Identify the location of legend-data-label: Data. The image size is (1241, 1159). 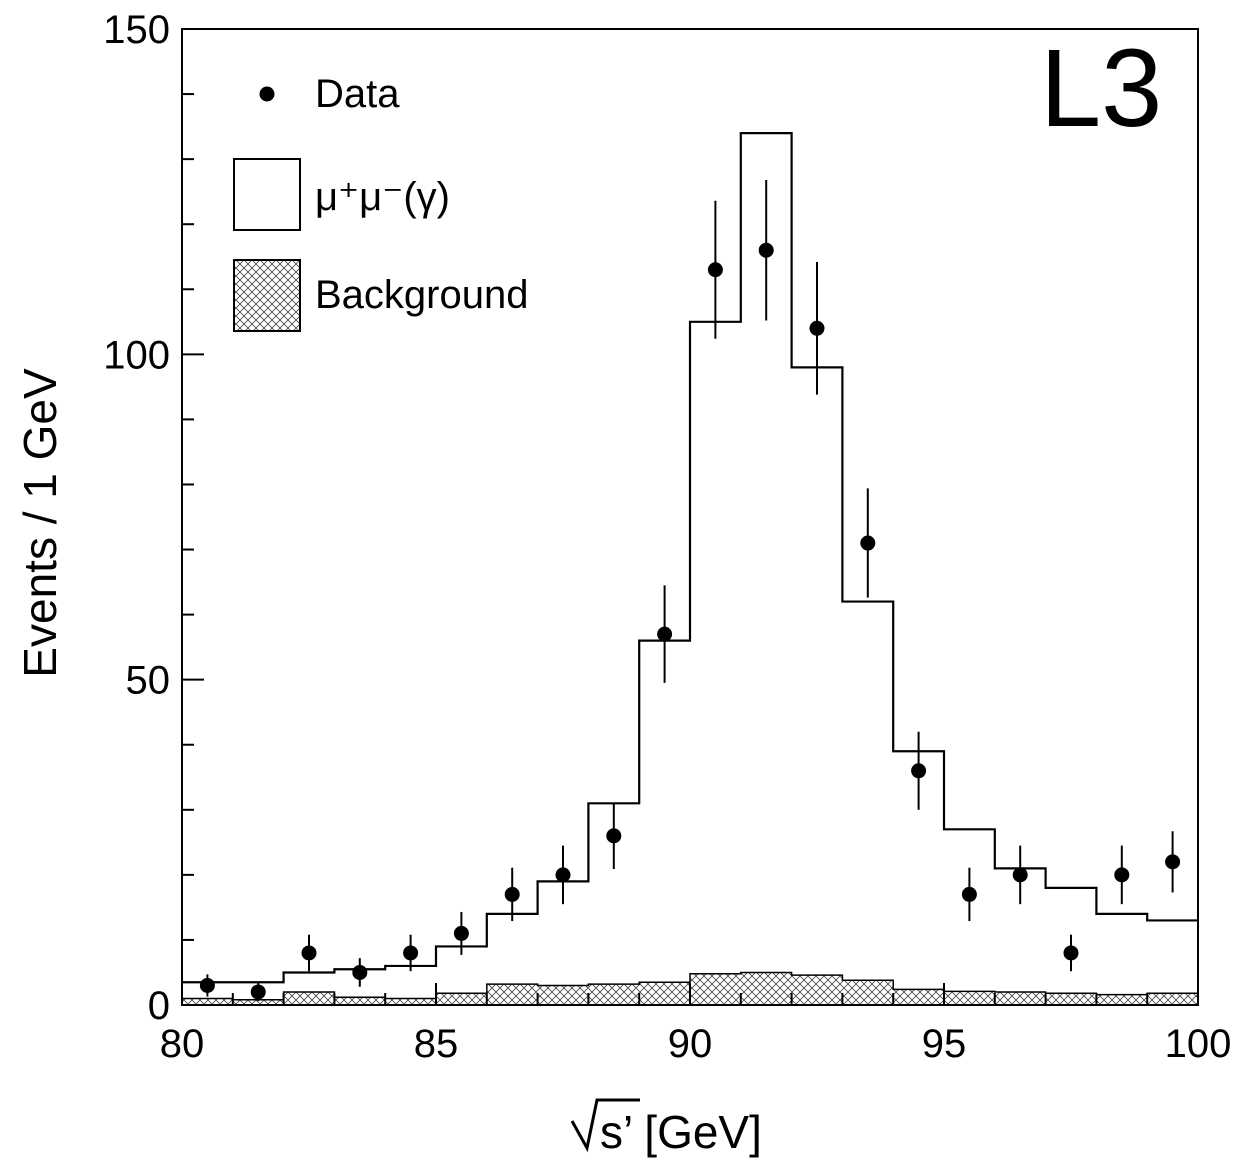
(357, 94).